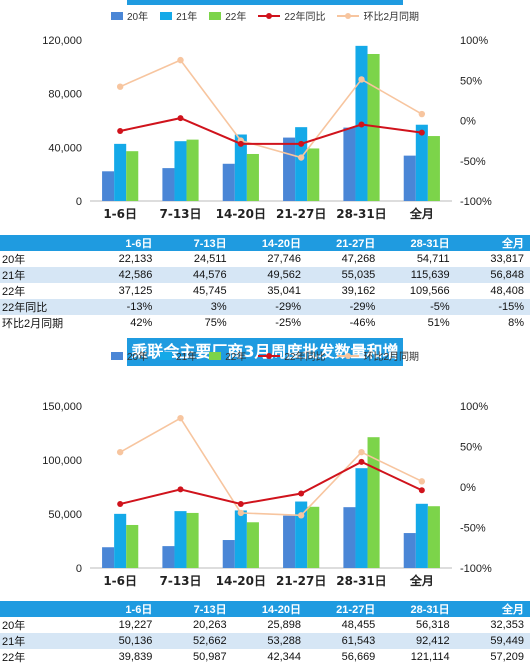 The width and height of the screenshot is (530, 671). I want to click on table-cell: 109,566, so click(429, 291).